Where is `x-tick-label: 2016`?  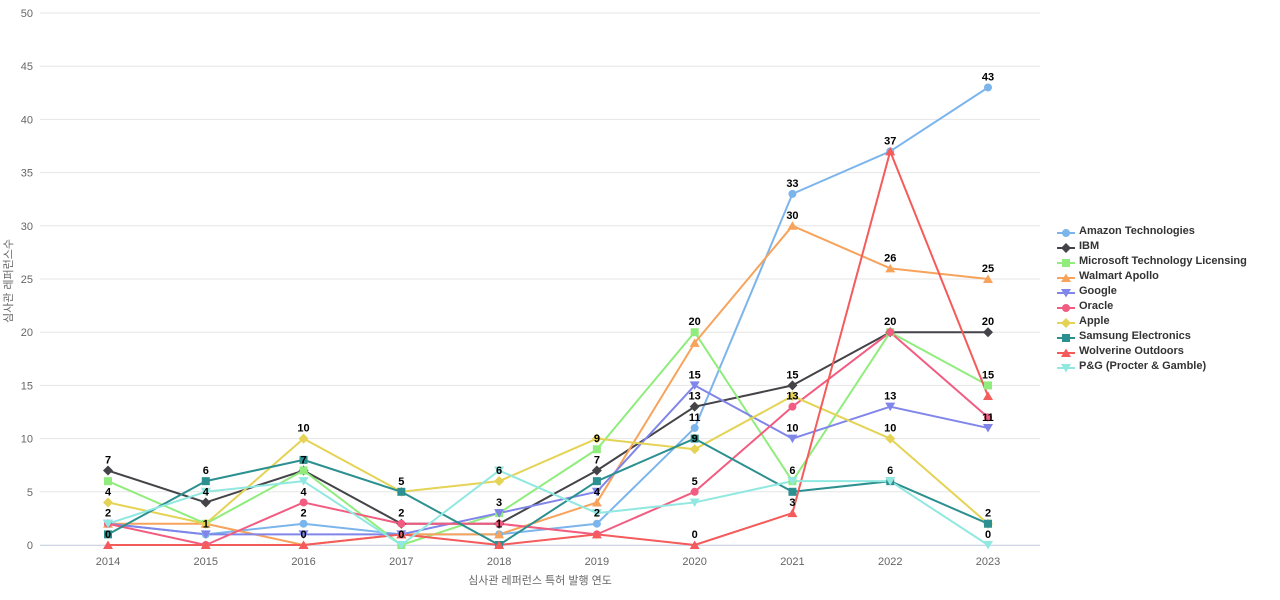 x-tick-label: 2016 is located at coordinates (303, 562).